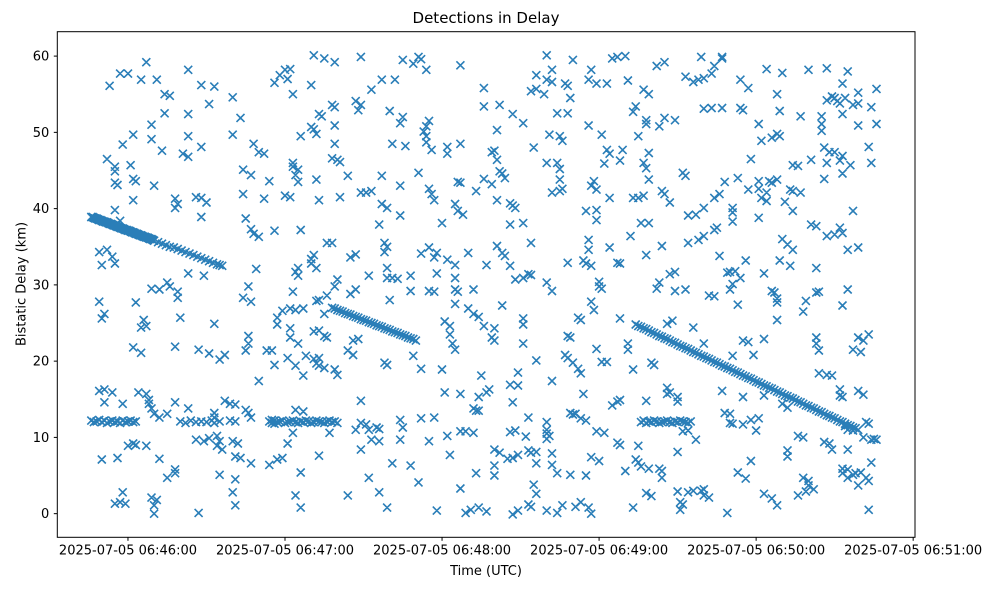  What do you see at coordinates (285, 550) in the screenshot?
I see `x-tick-label: 2025-07-05 06:47:00` at bounding box center [285, 550].